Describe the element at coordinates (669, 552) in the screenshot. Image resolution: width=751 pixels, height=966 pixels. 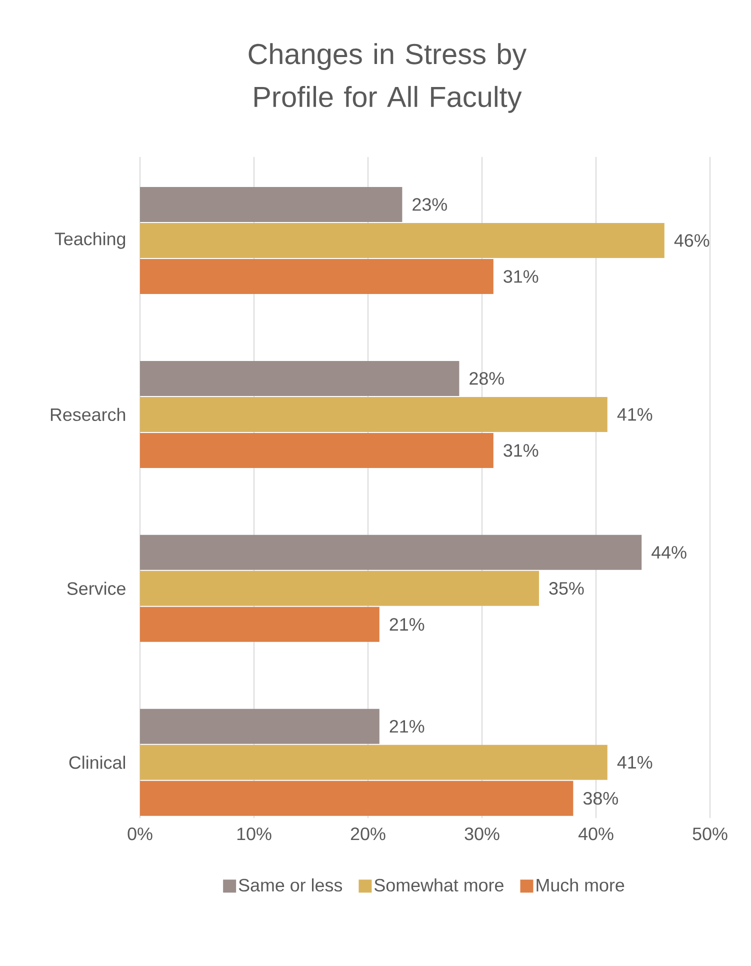
I see `data-label: 44%` at that location.